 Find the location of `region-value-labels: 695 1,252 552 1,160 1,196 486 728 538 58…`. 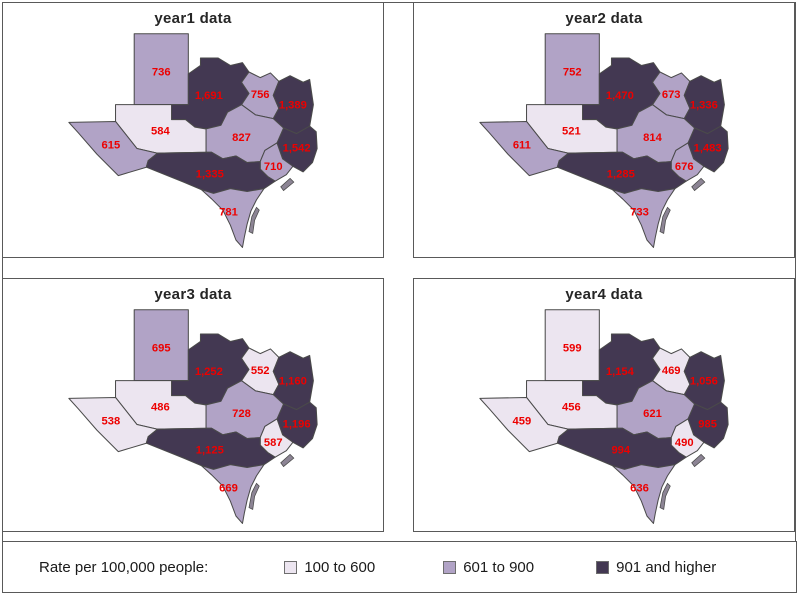

region-value-labels: 695 1,252 552 1,160 1,196 486 728 538 58… is located at coordinates (206, 419).